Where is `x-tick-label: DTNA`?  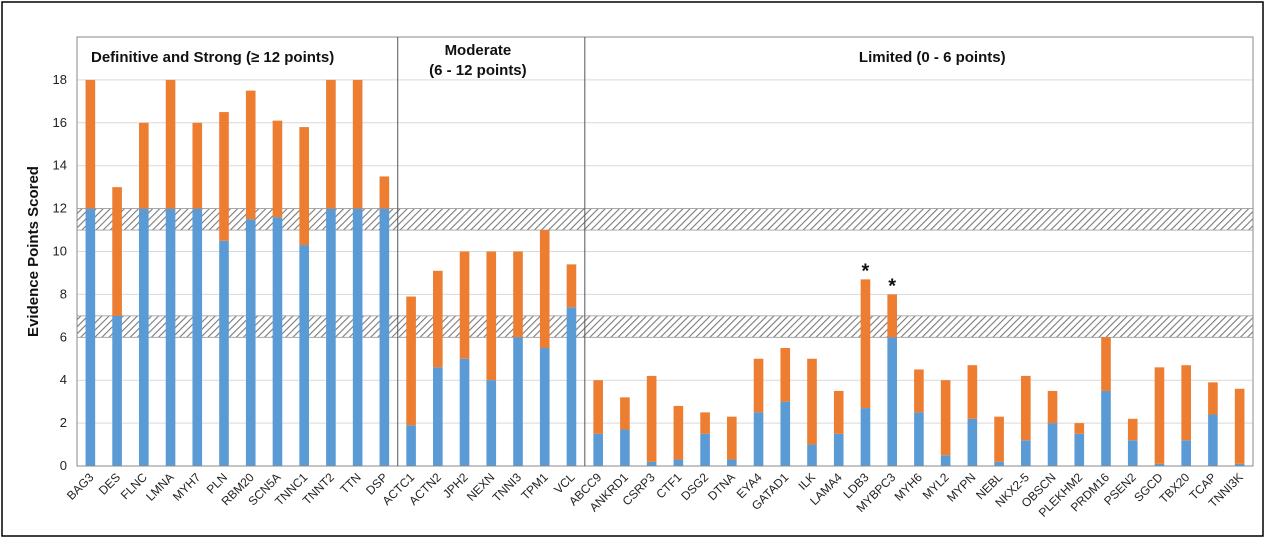 x-tick-label: DTNA is located at coordinates (721, 486).